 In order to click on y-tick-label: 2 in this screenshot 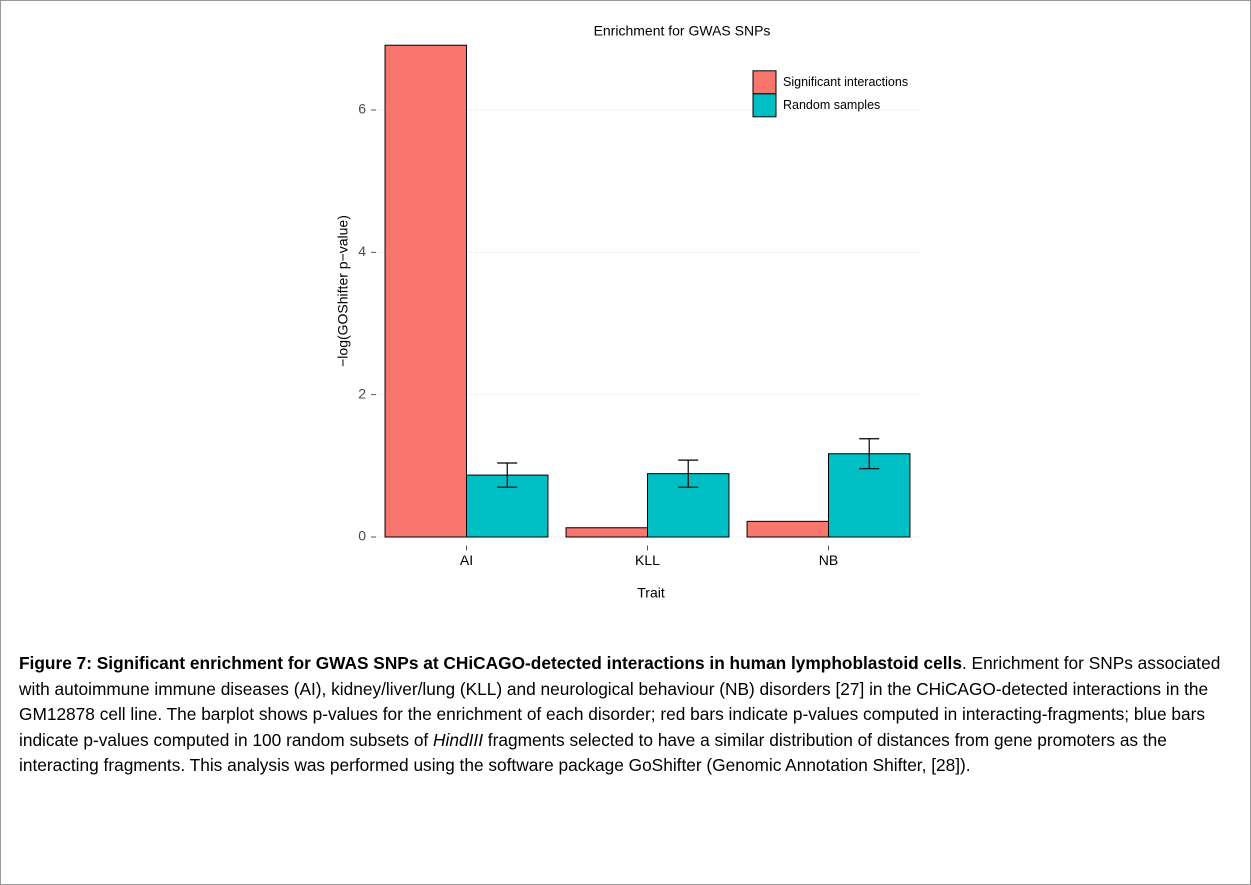, I will do `click(362, 393)`.